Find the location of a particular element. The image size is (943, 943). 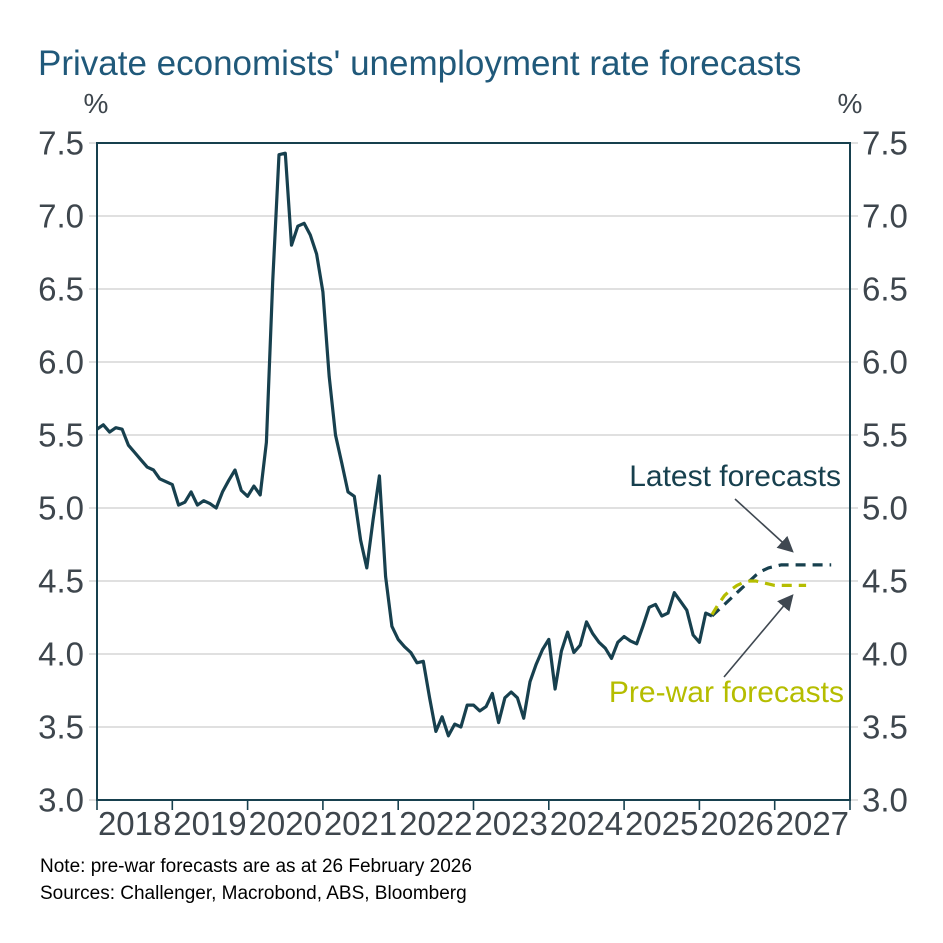

x-tick-layer is located at coordinates (473, 805).